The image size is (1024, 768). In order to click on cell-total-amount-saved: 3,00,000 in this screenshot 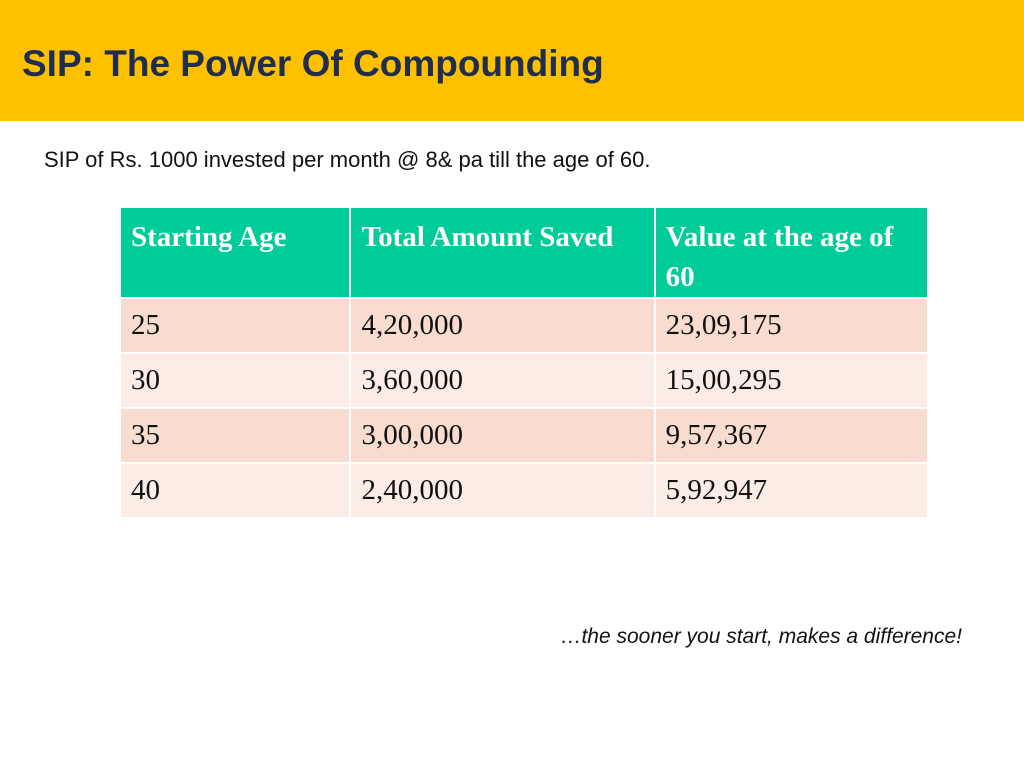, I will do `click(502, 435)`.